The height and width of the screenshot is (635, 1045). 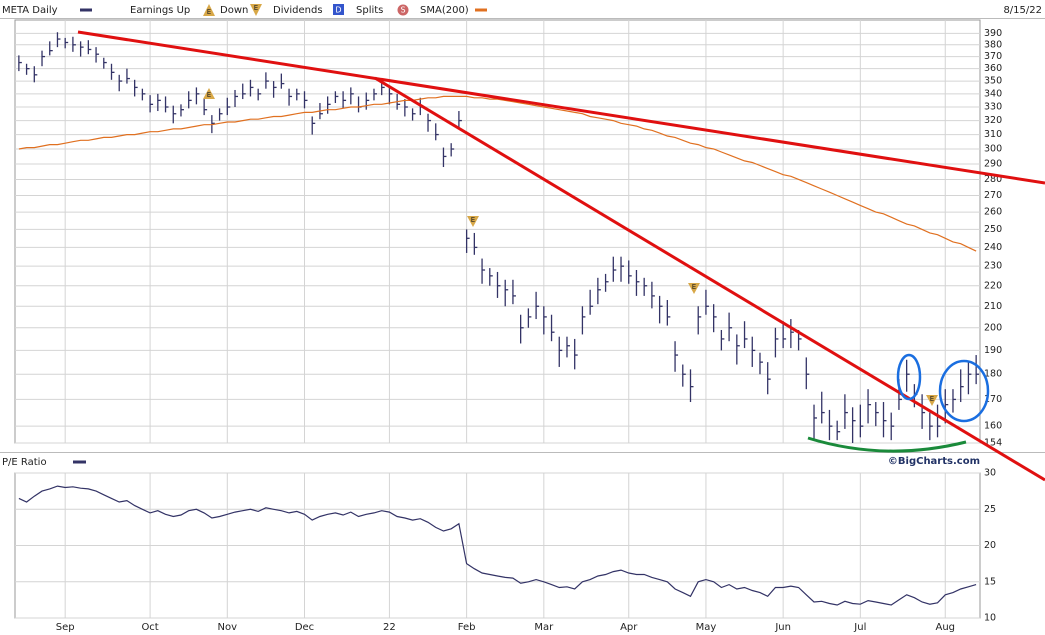 I want to click on x-tick-label: Sep, so click(x=65, y=627).